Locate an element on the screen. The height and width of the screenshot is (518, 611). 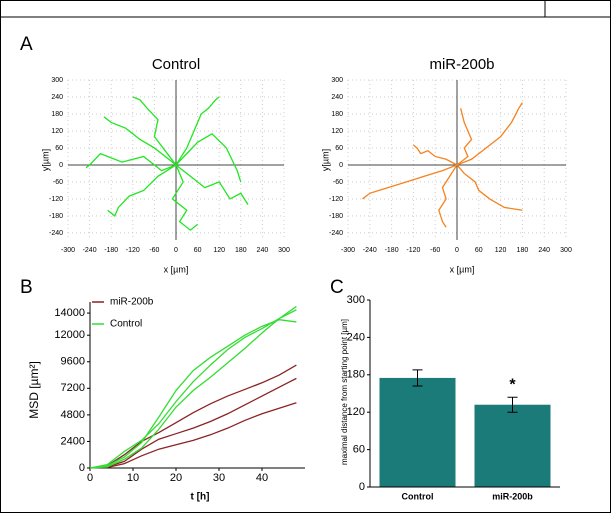
y-tick-label: 14000 is located at coordinates (69, 313).